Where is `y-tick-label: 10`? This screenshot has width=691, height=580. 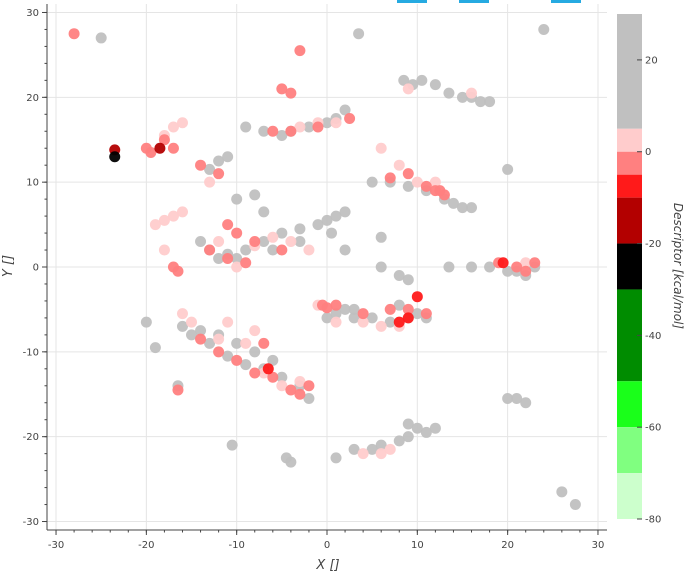 y-tick-label: 10 is located at coordinates (32, 183).